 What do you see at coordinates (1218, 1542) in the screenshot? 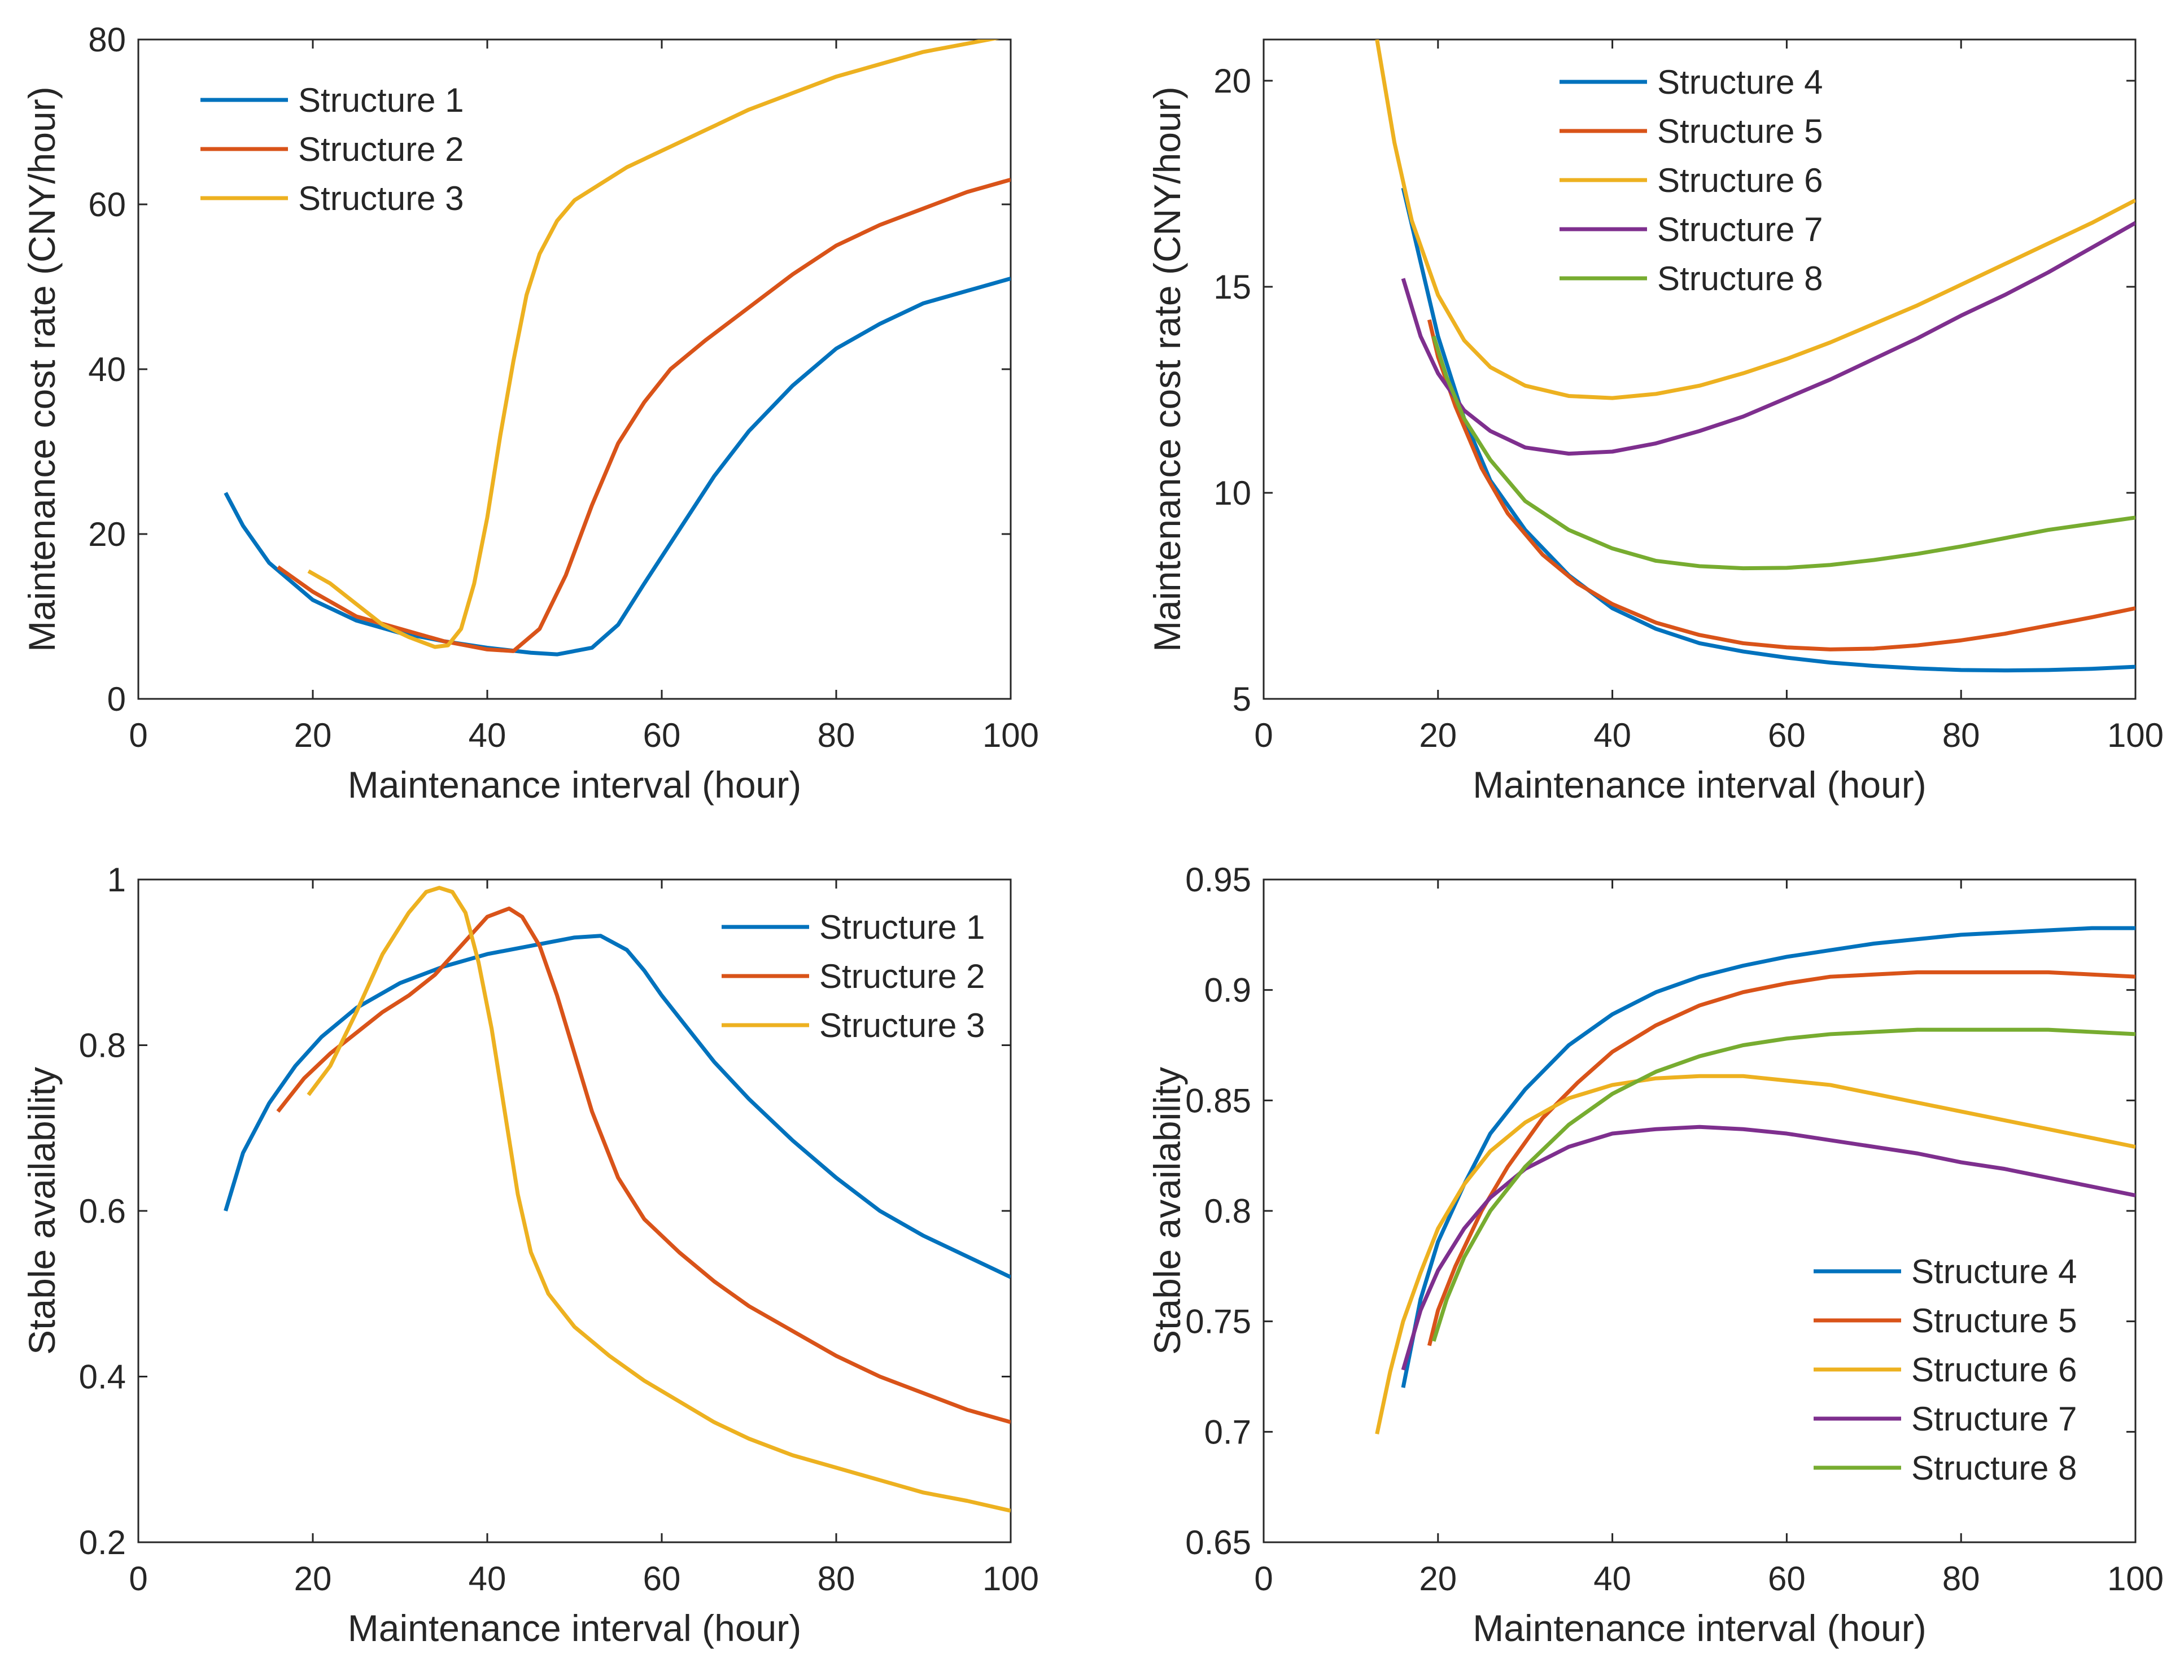
I see `y-tick-label: 0.65` at bounding box center [1218, 1542].